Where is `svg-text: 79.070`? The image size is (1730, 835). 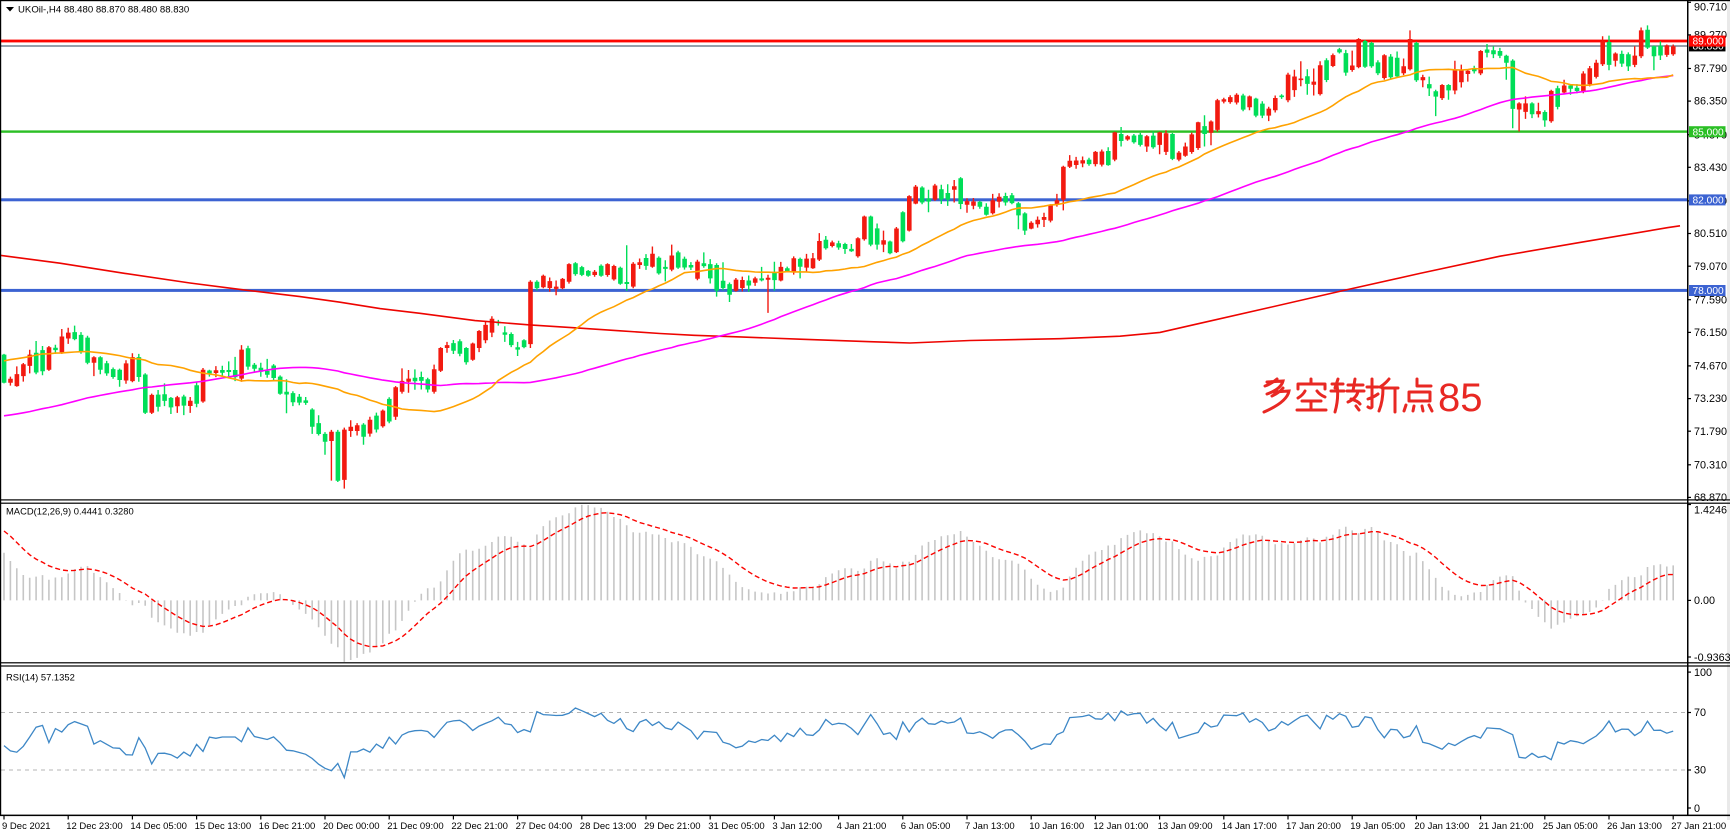 svg-text: 79.070 is located at coordinates (1710, 267).